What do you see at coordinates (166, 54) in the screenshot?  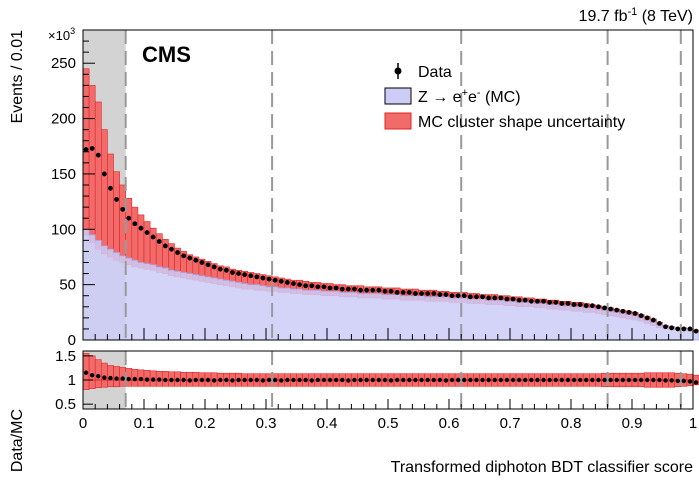 I see `experiment-label: CMS` at bounding box center [166, 54].